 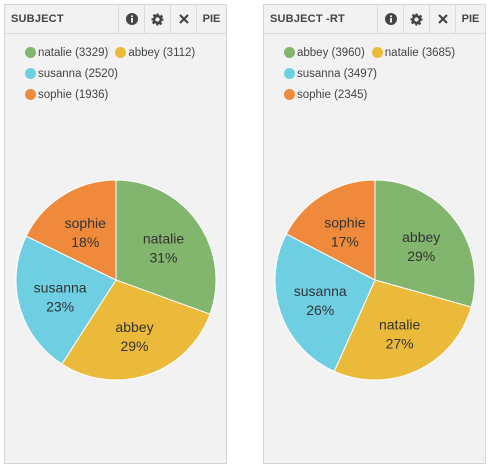 I want to click on legend-item: sophie (1936), so click(x=66, y=95).